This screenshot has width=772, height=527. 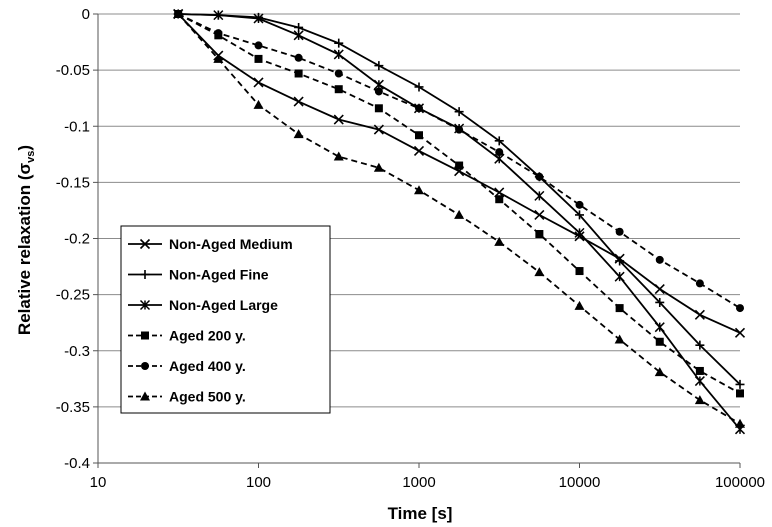 What do you see at coordinates (77, 463) in the screenshot?
I see `y-tick-label: -0.4` at bounding box center [77, 463].